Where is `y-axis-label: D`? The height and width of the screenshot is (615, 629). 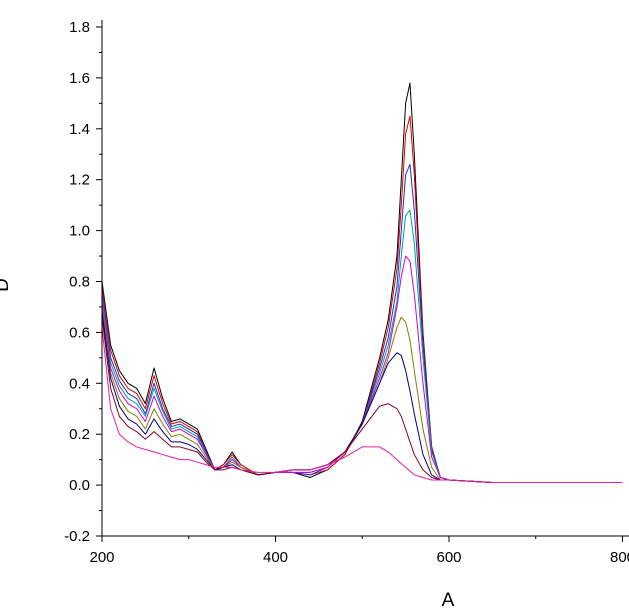
y-axis-label: D is located at coordinates (6, 285).